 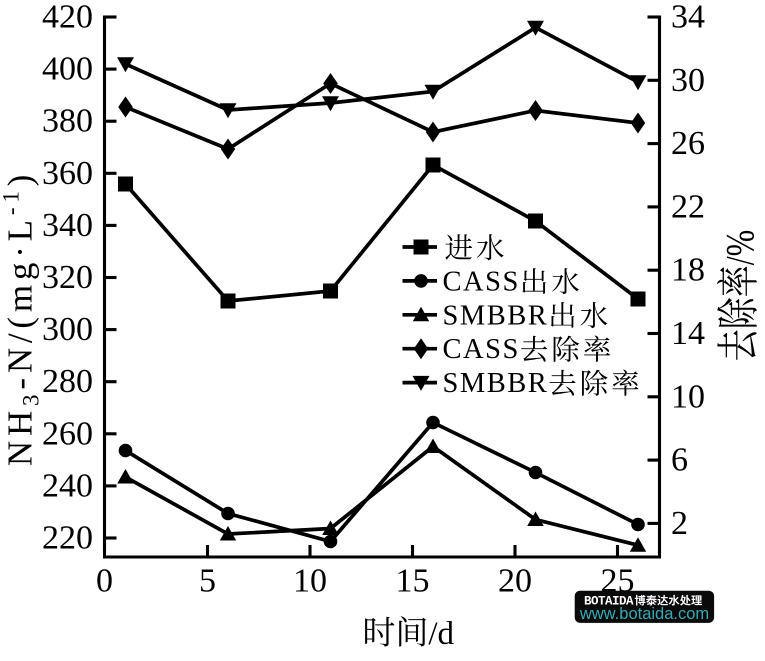 What do you see at coordinates (644, 614) in the screenshot?
I see `svg-text: www.botaida.com` at bounding box center [644, 614].